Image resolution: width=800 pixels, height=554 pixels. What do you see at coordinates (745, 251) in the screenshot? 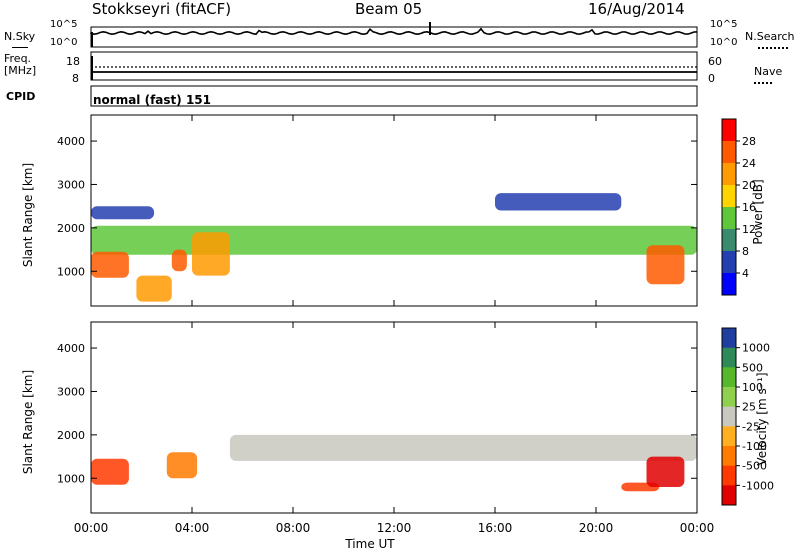
I see `power-colorbar-tick-label-5: 8` at bounding box center [745, 251].